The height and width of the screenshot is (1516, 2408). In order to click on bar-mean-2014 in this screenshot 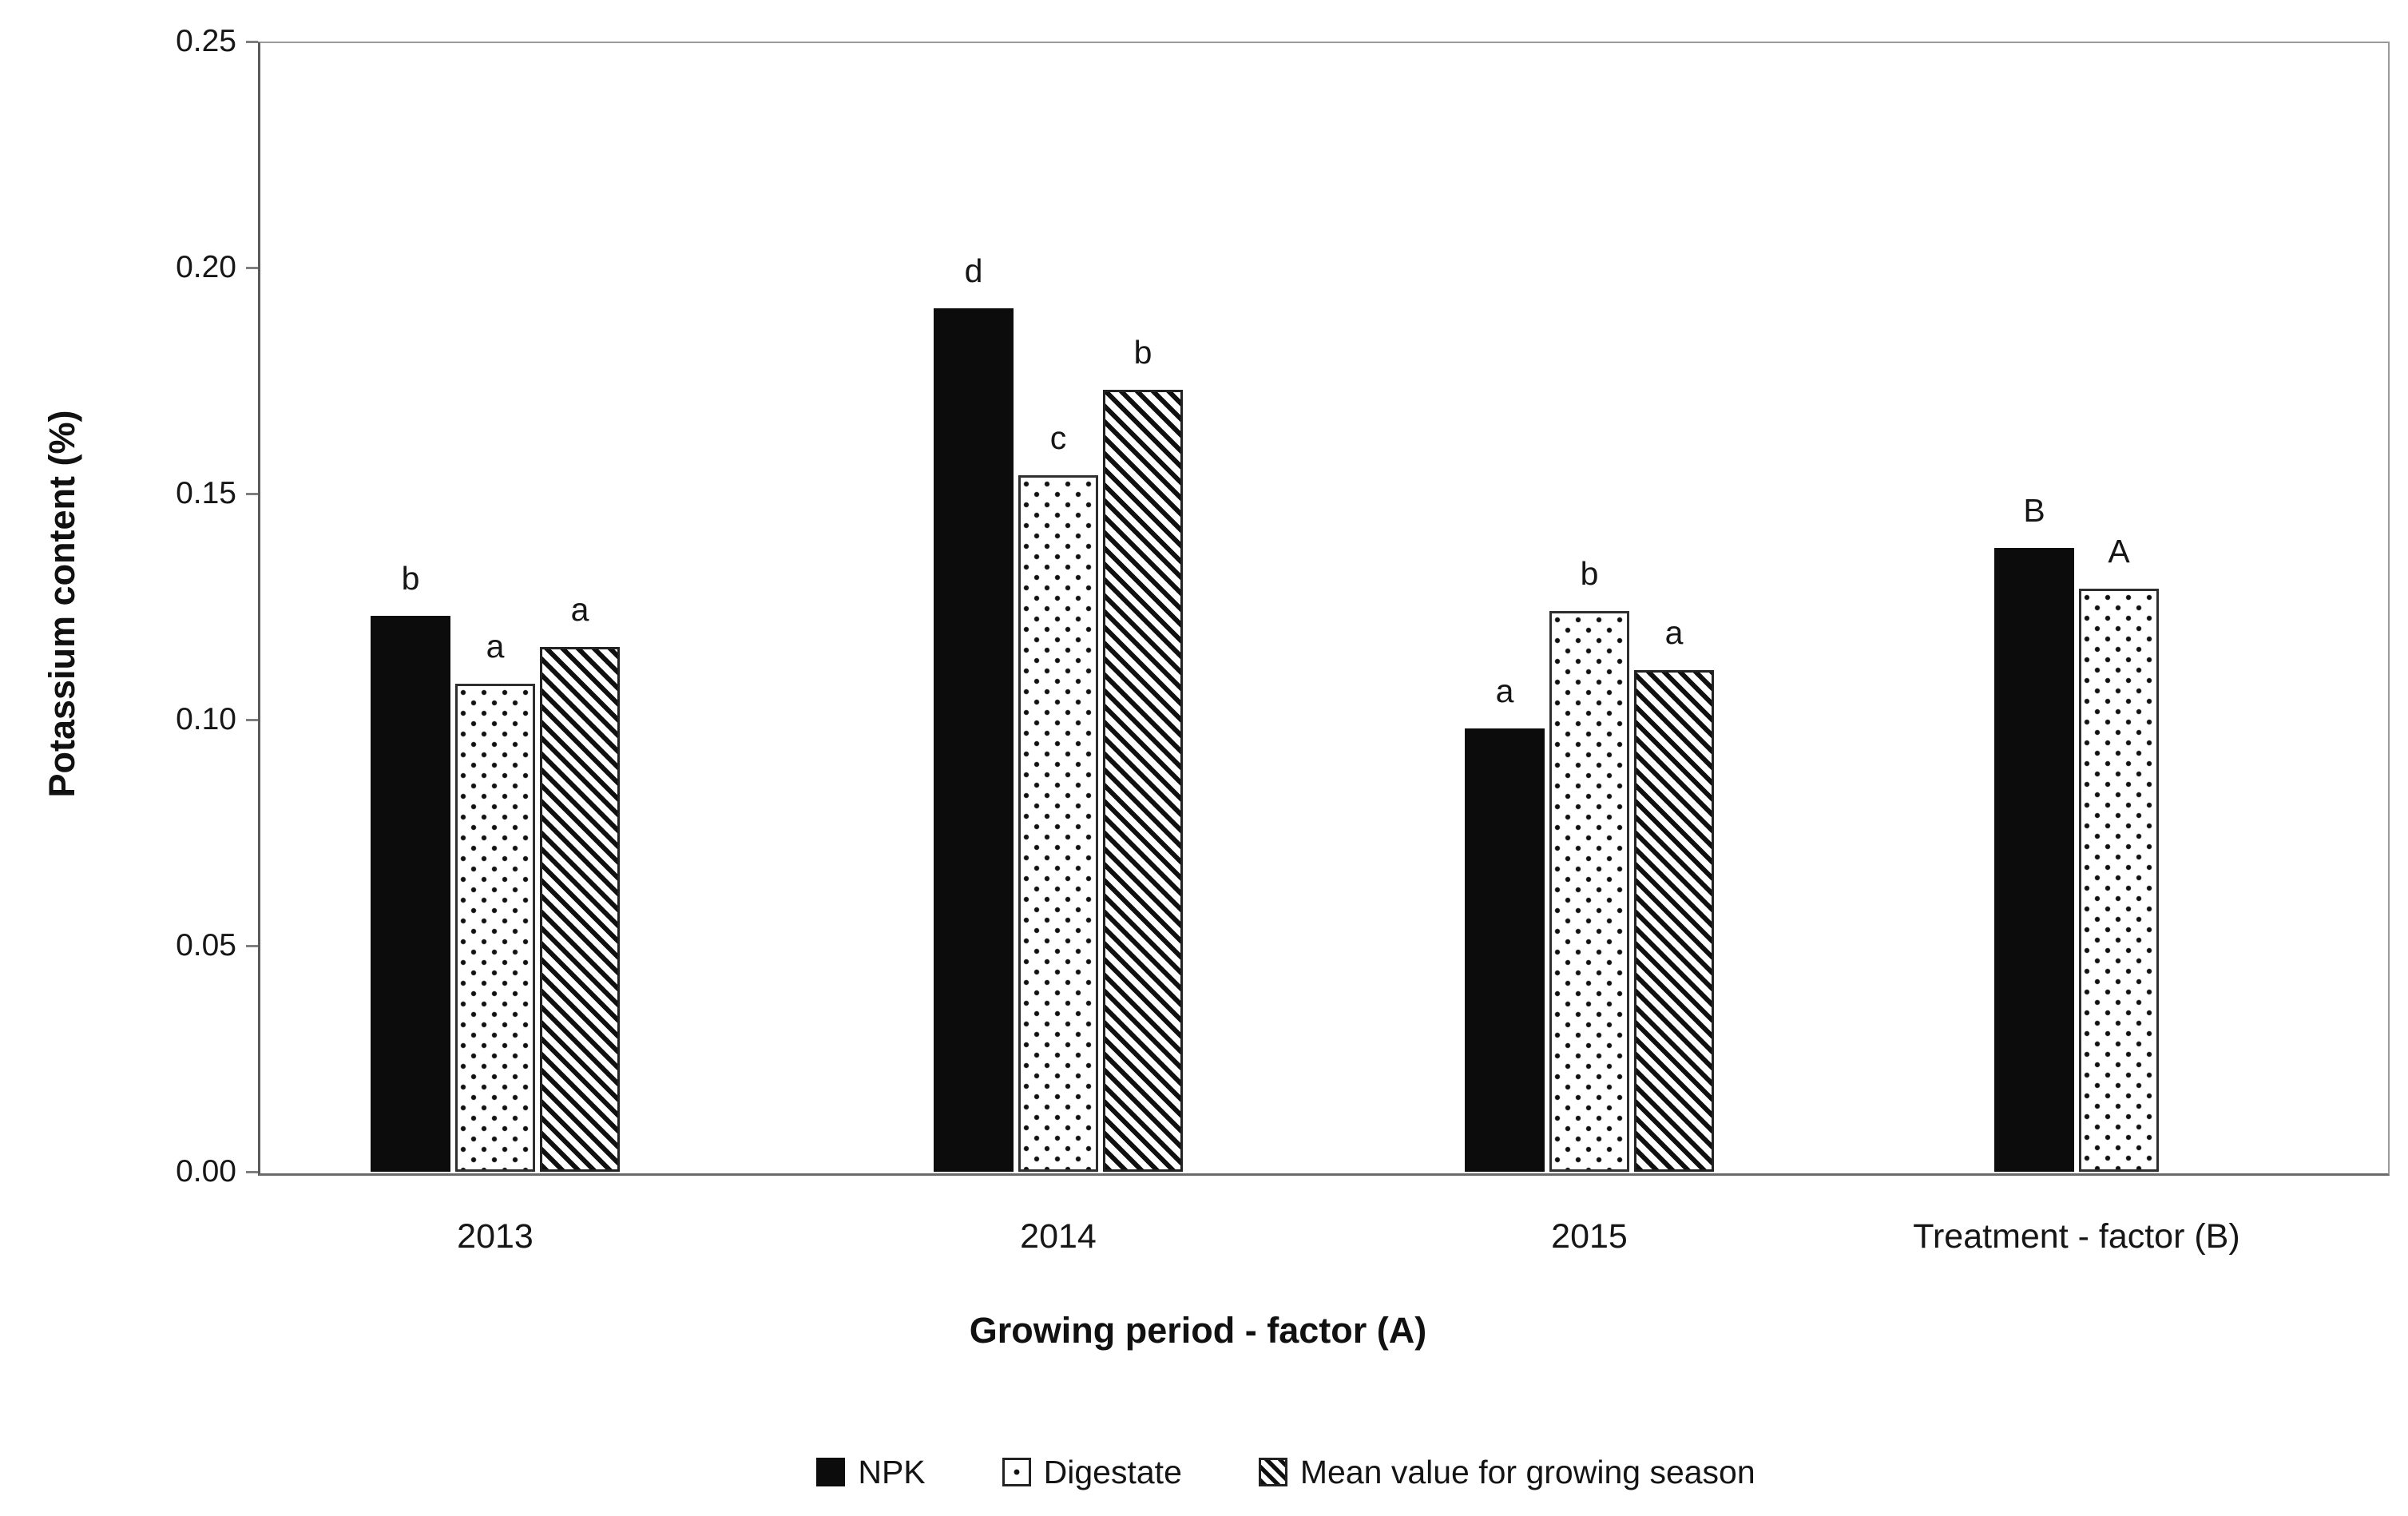, I will do `click(1143, 780)`.